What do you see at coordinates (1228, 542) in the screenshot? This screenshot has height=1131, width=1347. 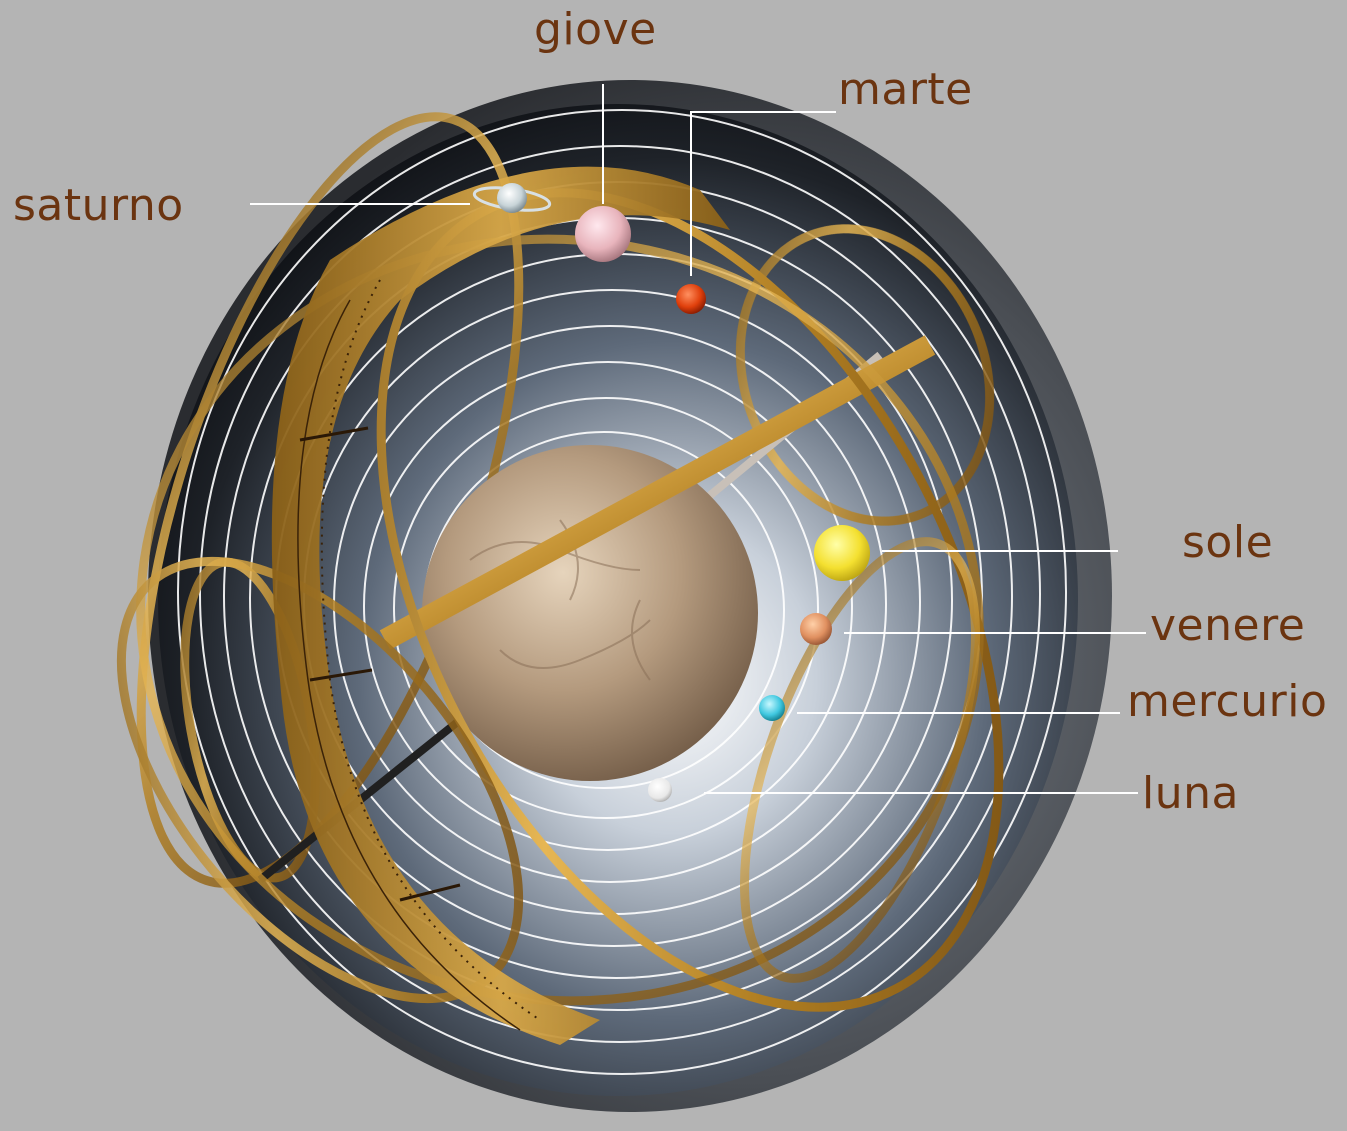 I see `label-sole: sole` at bounding box center [1228, 542].